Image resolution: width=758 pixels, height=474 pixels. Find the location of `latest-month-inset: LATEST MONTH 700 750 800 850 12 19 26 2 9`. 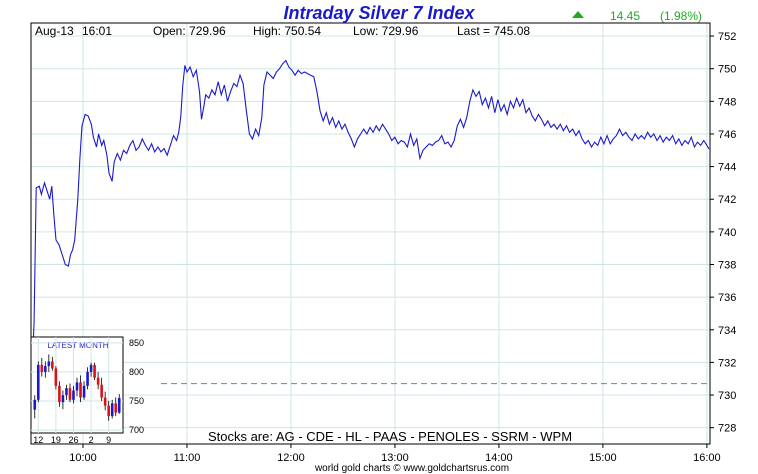

latest-month-inset: LATEST MONTH 700 750 800 850 12 19 26 2 9 is located at coordinates (87, 390).